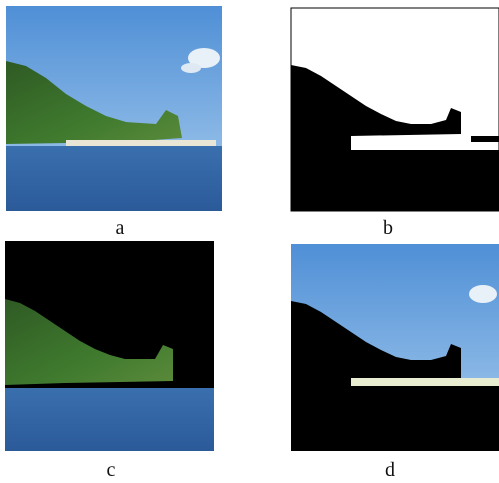  What do you see at coordinates (390, 470) in the screenshot?
I see `panel-label: d` at bounding box center [390, 470].